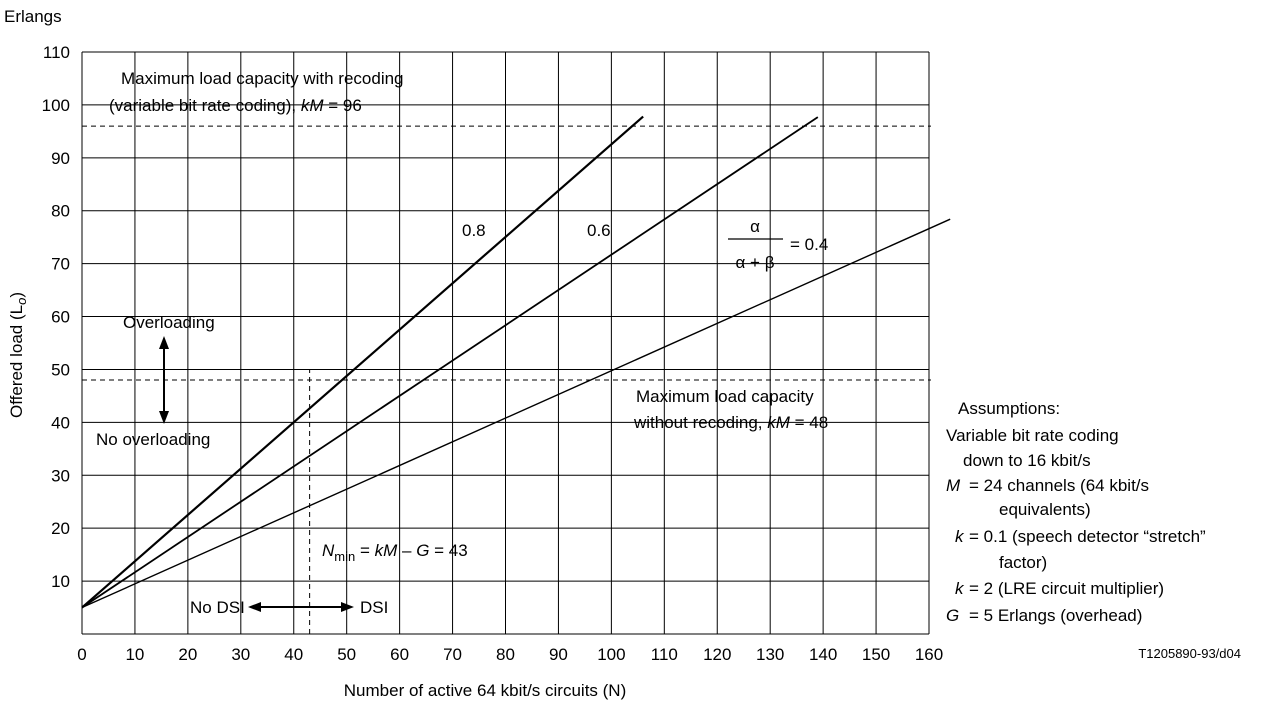 The width and height of the screenshot is (1277, 702). I want to click on annotation-nmin: Nmin = kM – G = 43, so click(395, 552).